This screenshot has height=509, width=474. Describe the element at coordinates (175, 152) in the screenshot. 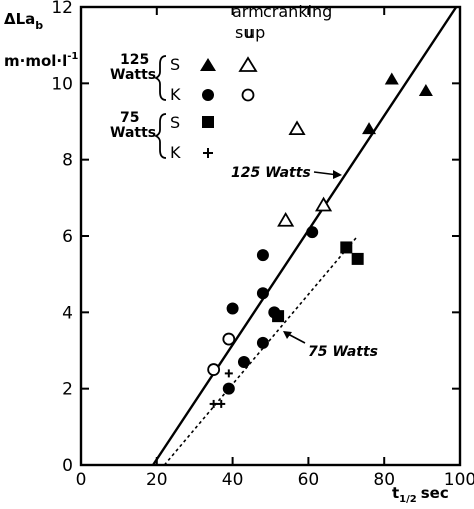

I see `legend-group2-row2: K` at that location.